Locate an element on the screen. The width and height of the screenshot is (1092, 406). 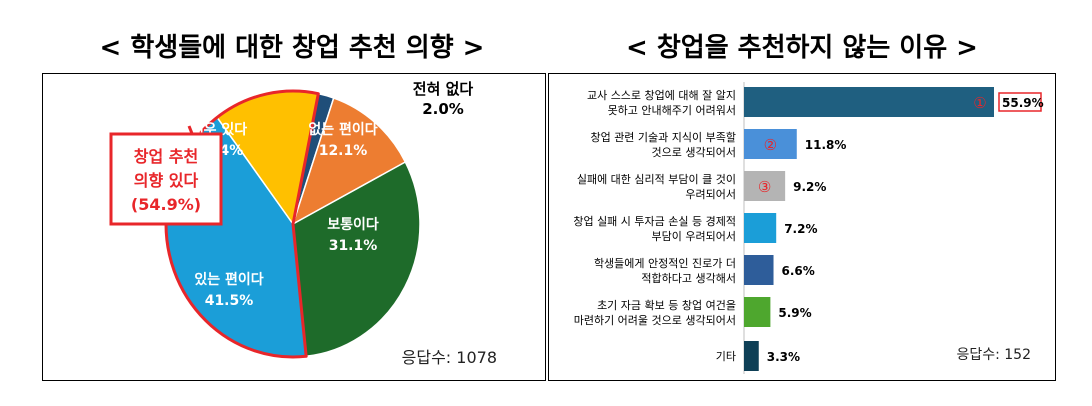
bar-category-label: 실패에 대한 심리적 부담이 클 것이 is located at coordinates (656, 179).